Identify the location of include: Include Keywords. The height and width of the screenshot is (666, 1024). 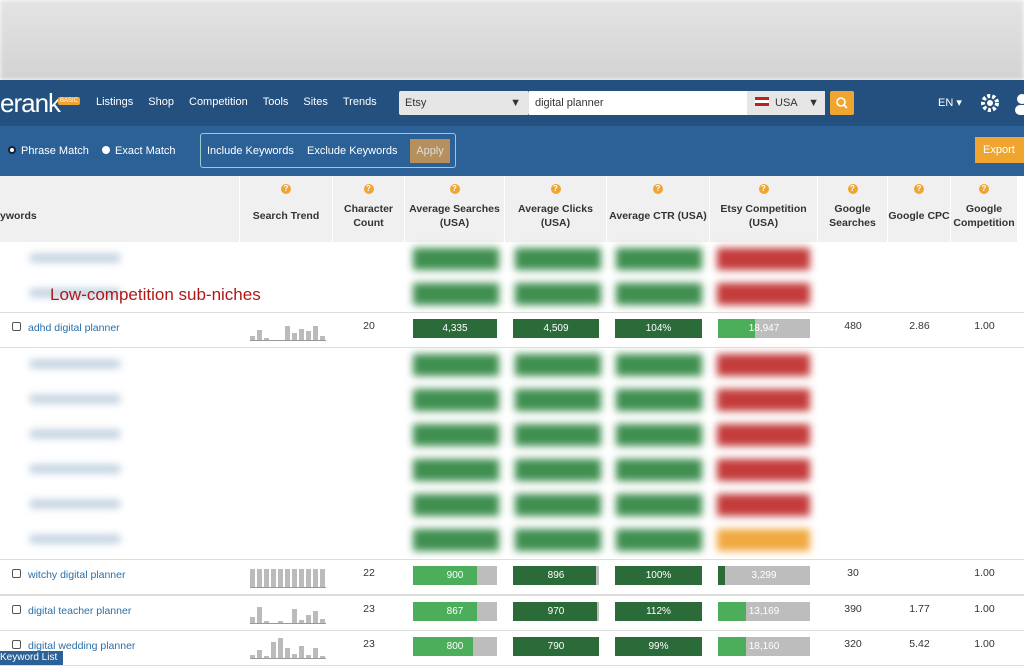
(250, 151).